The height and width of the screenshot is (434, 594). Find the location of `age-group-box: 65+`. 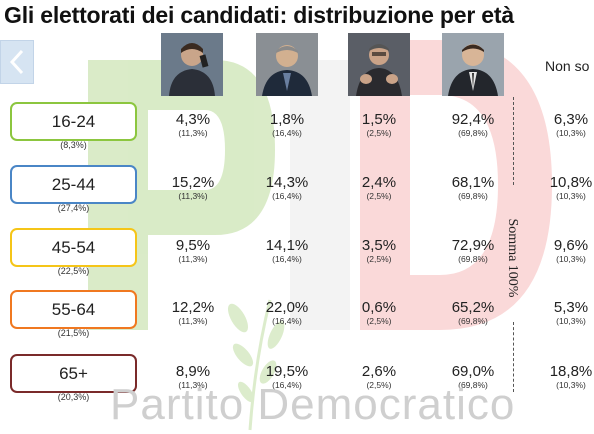

age-group-box: 65+ is located at coordinates (73, 373).